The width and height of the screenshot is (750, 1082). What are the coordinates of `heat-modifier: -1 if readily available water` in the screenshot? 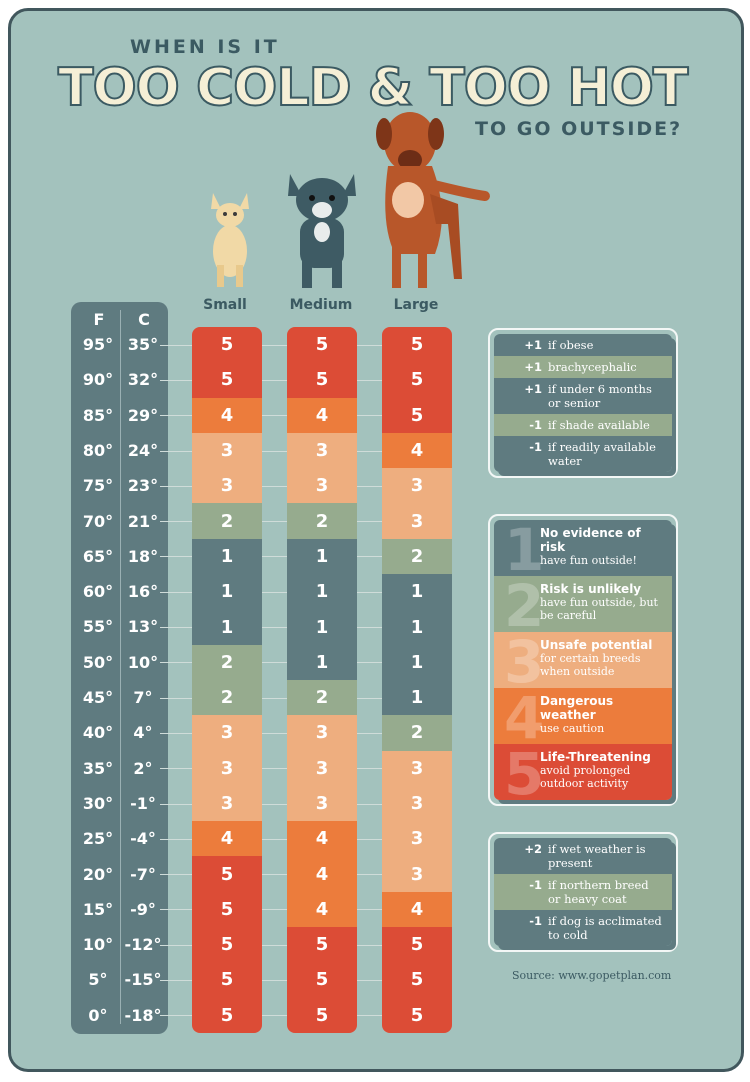 It's located at (583, 454).